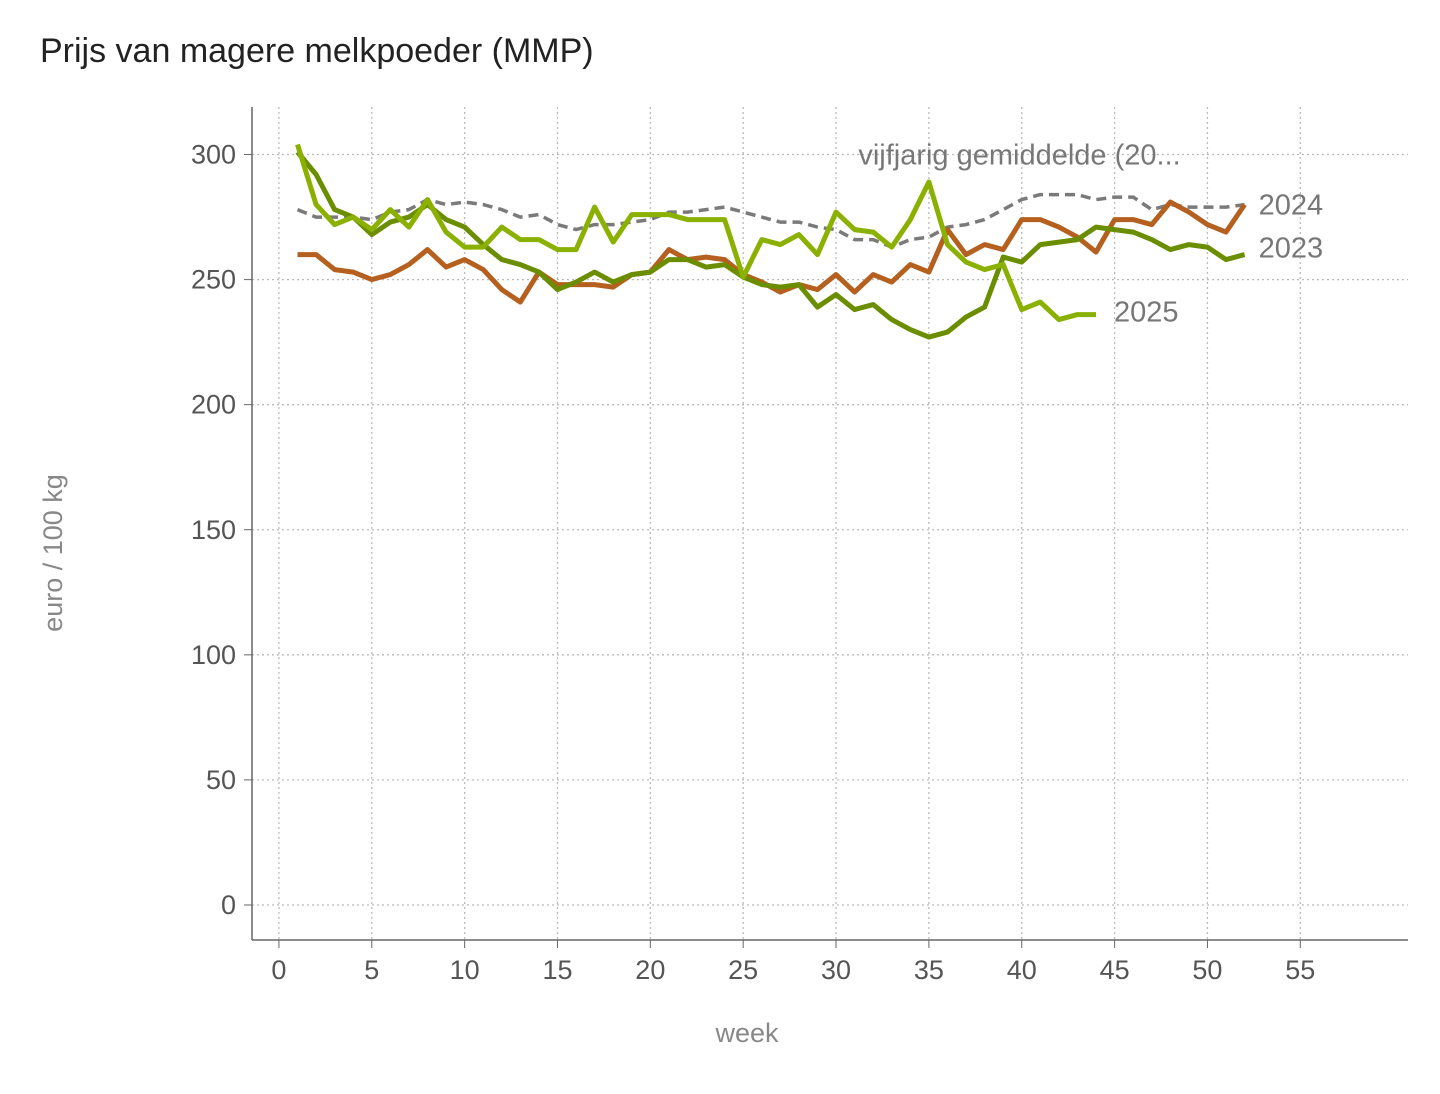 The image size is (1440, 1094). I want to click on x-tick-label: 30, so click(836, 970).